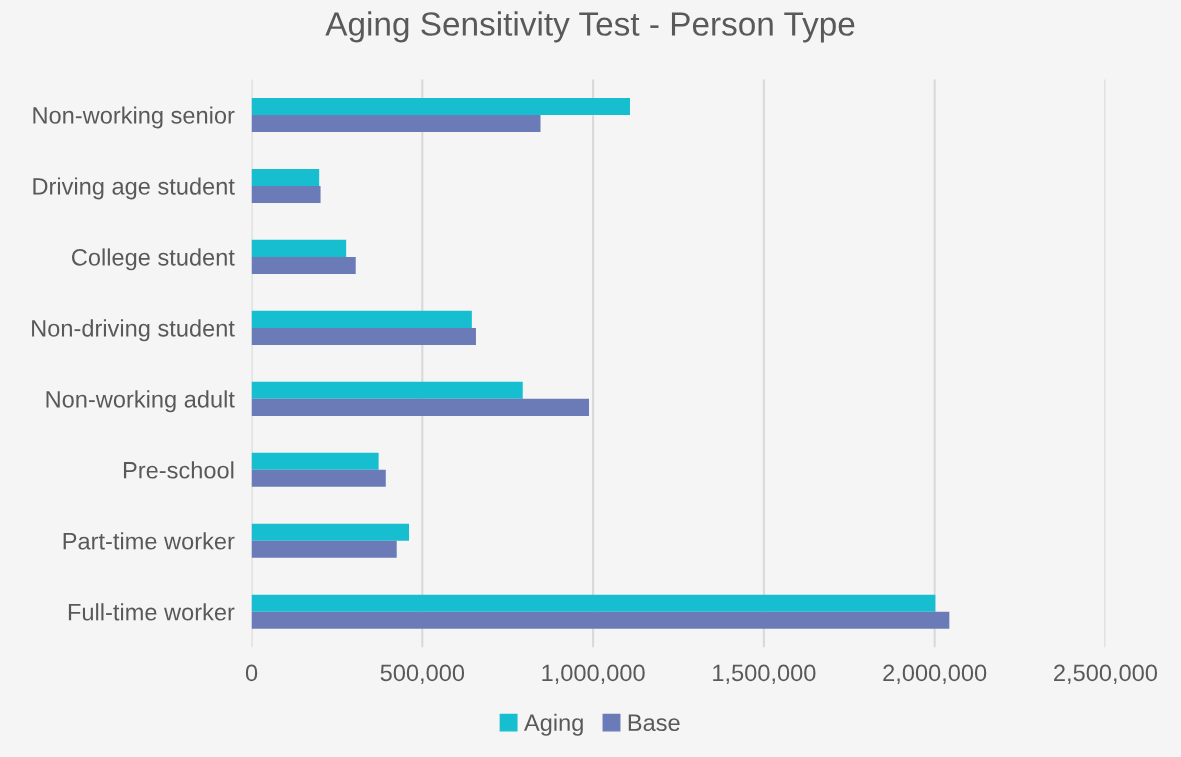 The height and width of the screenshot is (757, 1181). I want to click on legend-label: Aging, so click(553, 724).